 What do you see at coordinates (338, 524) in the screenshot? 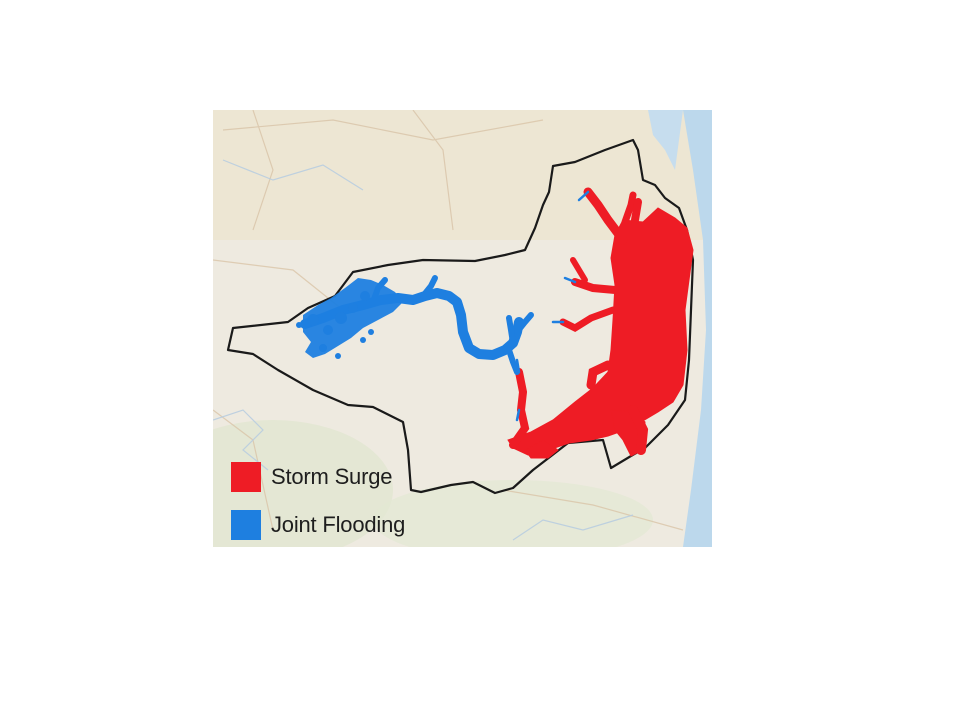
I see `legend-label: Joint Flooding` at bounding box center [338, 524].